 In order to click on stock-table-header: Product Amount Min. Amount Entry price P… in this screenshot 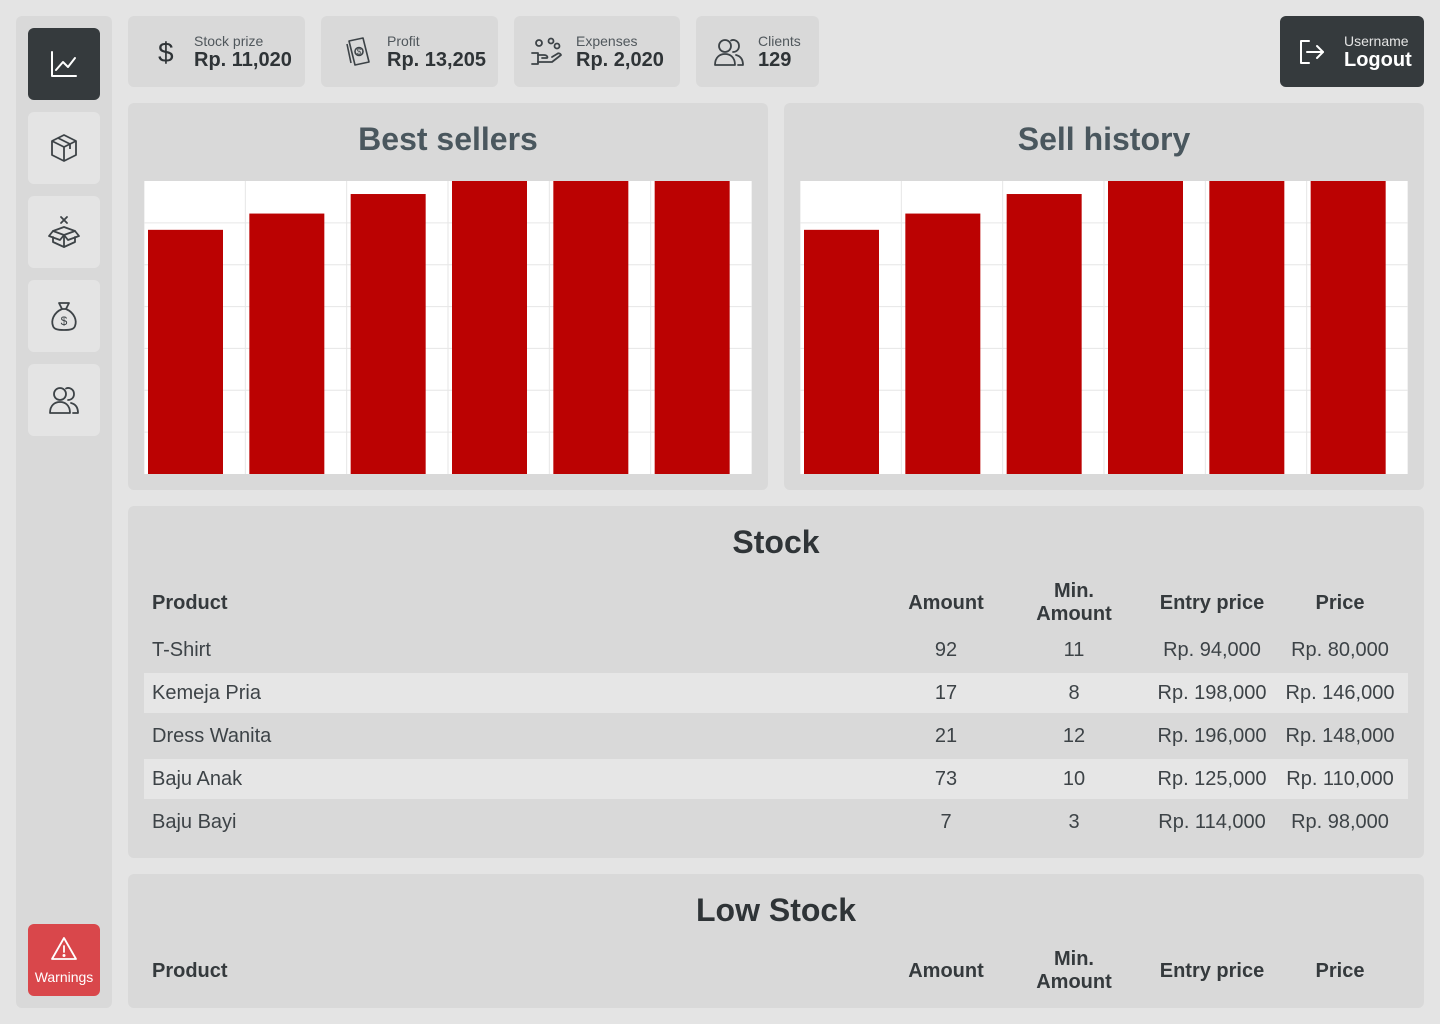, I will do `click(776, 602)`.